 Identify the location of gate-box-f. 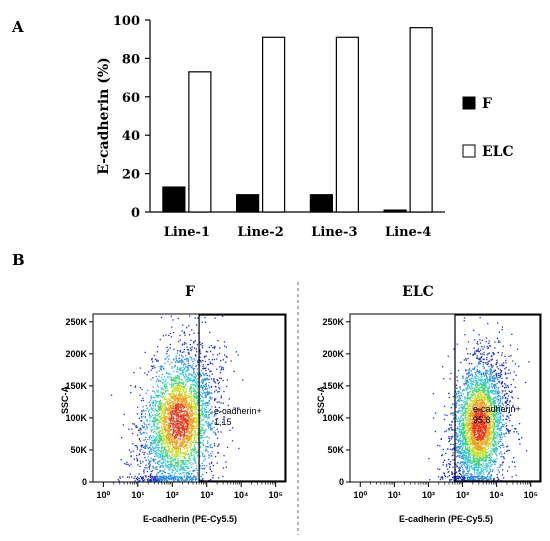
(242, 398).